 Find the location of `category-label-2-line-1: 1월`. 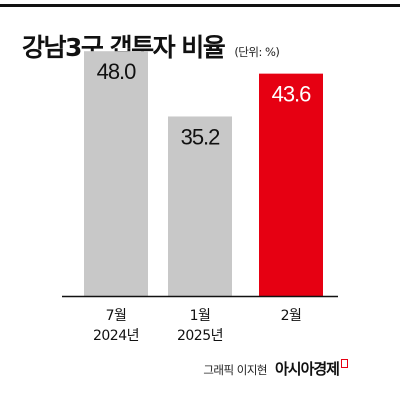

category-label-2-line-1: 1월 is located at coordinates (200, 316).